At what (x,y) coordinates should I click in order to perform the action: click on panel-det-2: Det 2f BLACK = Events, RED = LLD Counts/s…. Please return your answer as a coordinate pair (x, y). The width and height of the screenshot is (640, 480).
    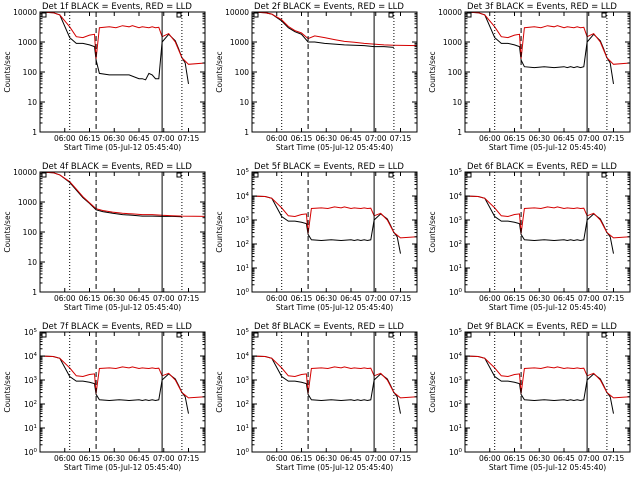
    Looking at the image, I should click on (316, 77).